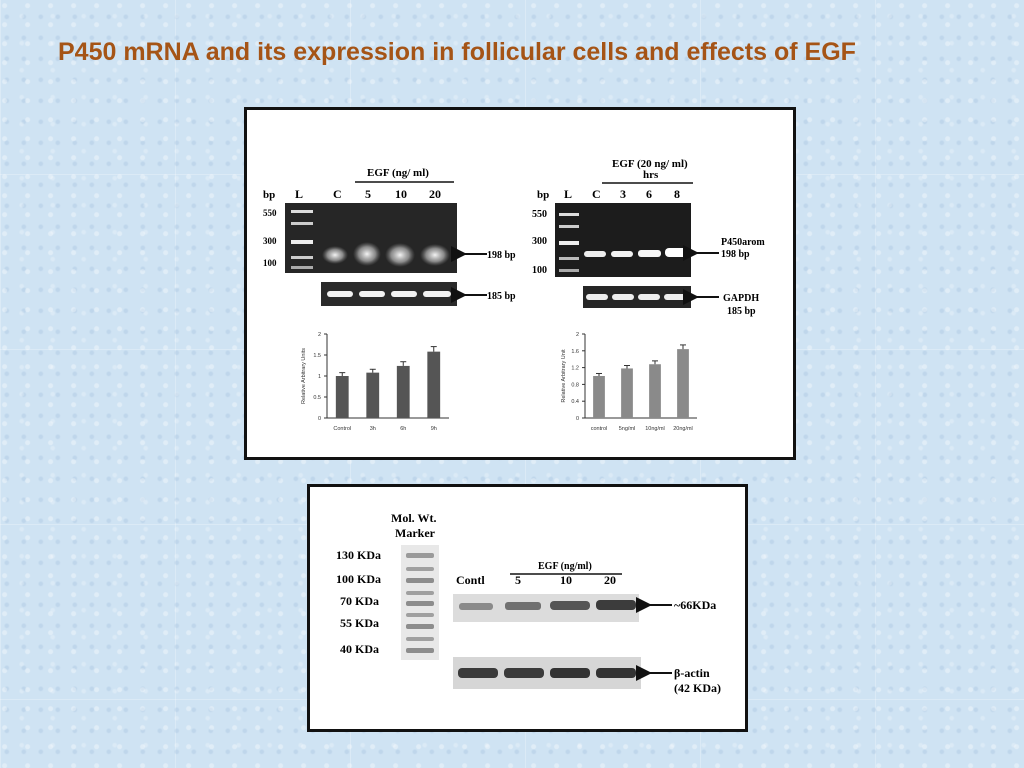 This screenshot has height=768, width=1024. Describe the element at coordinates (358, 555) in the screenshot. I see `marker-label: 130 KDa` at that location.